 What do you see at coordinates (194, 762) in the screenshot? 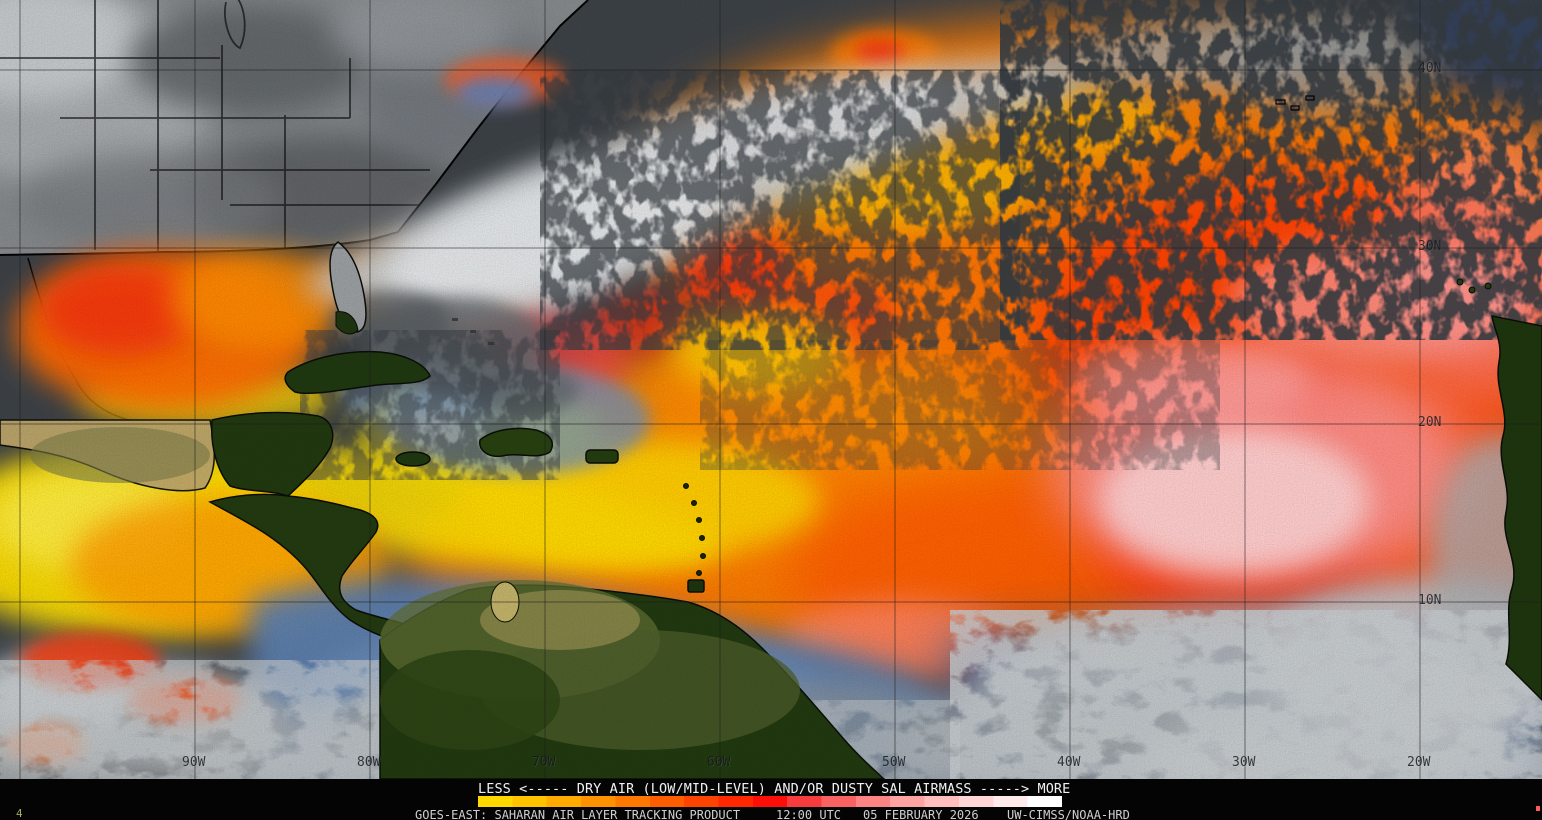
I see `longitude-label: 90W` at bounding box center [194, 762].